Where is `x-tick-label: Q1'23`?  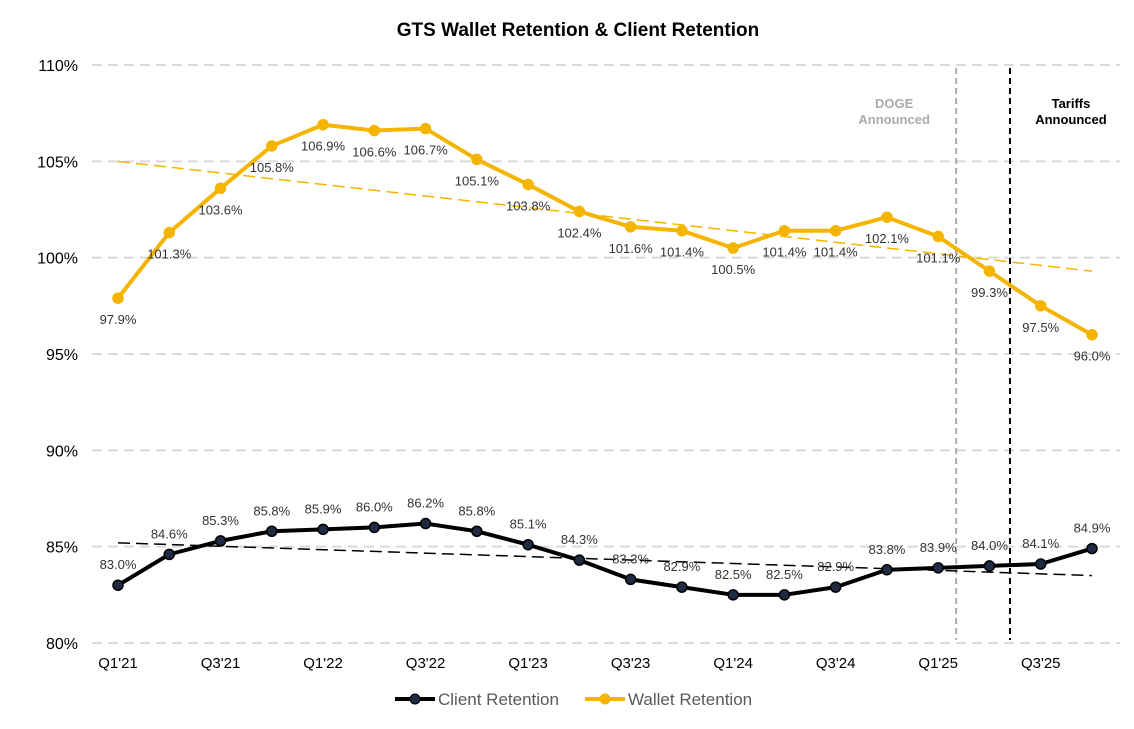 x-tick-label: Q1'23 is located at coordinates (528, 663).